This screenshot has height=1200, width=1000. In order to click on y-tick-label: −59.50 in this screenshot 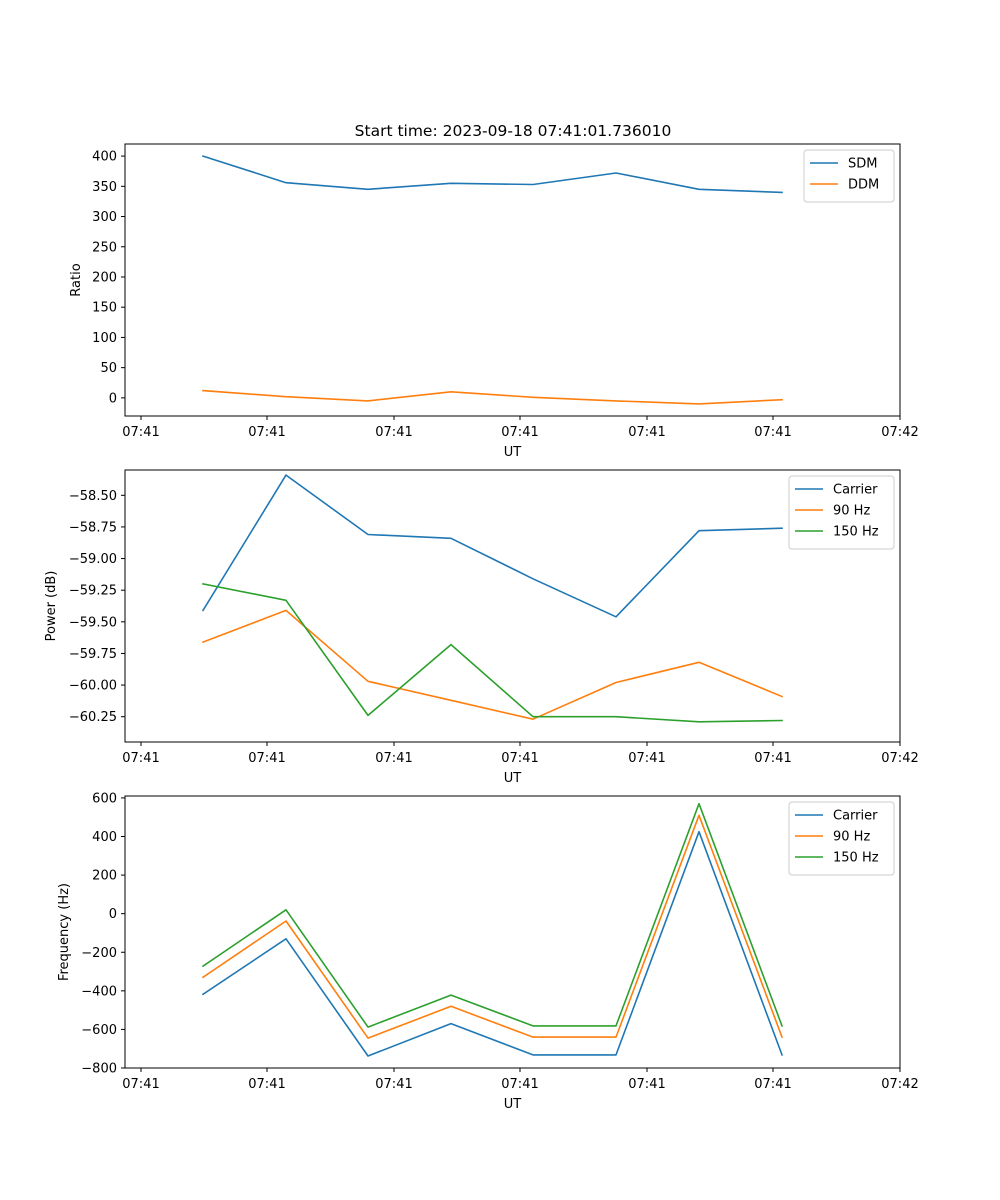, I will do `click(93, 622)`.